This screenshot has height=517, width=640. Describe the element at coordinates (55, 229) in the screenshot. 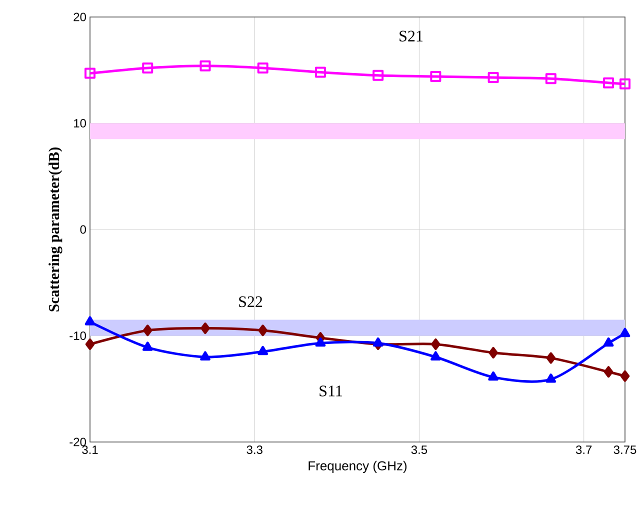

I see `y-axis-title: Scattering parameter(dB)` at that location.